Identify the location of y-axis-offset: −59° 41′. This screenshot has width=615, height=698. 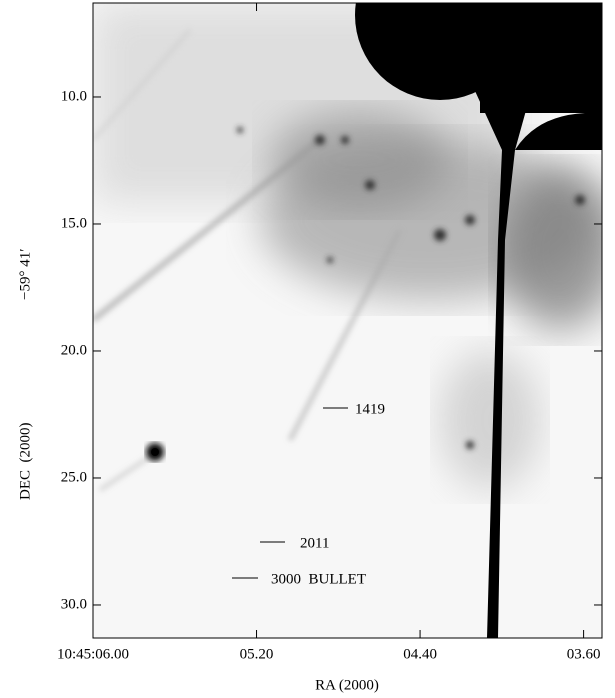
(25, 275).